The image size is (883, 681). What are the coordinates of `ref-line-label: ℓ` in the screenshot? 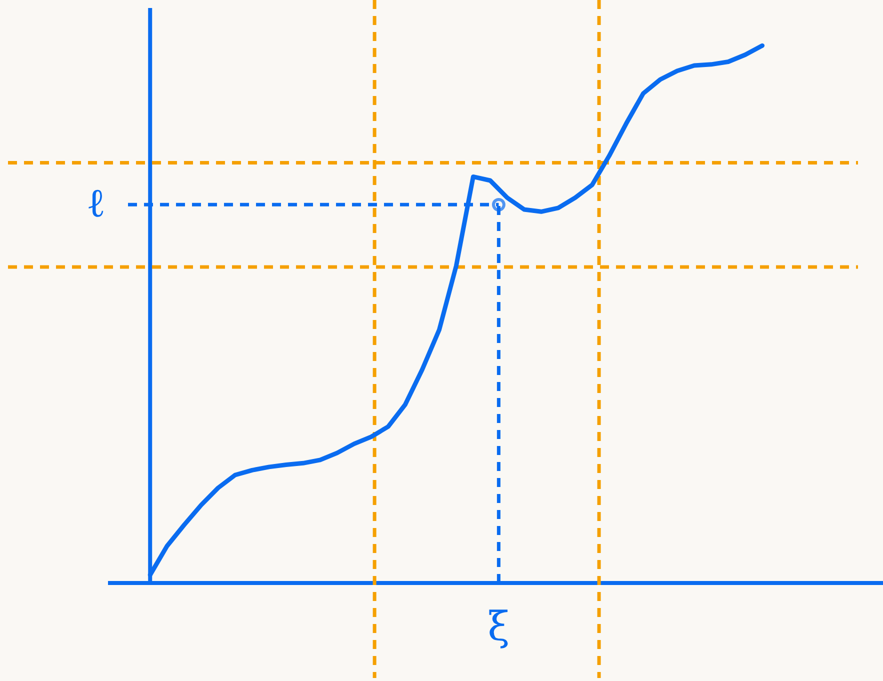 It's located at (96, 203).